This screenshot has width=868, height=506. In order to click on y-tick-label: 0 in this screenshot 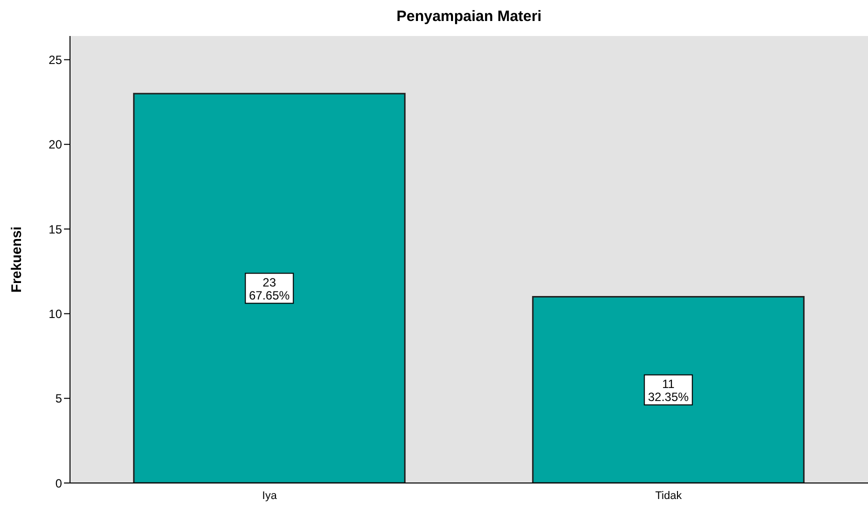, I will do `click(58, 483)`.